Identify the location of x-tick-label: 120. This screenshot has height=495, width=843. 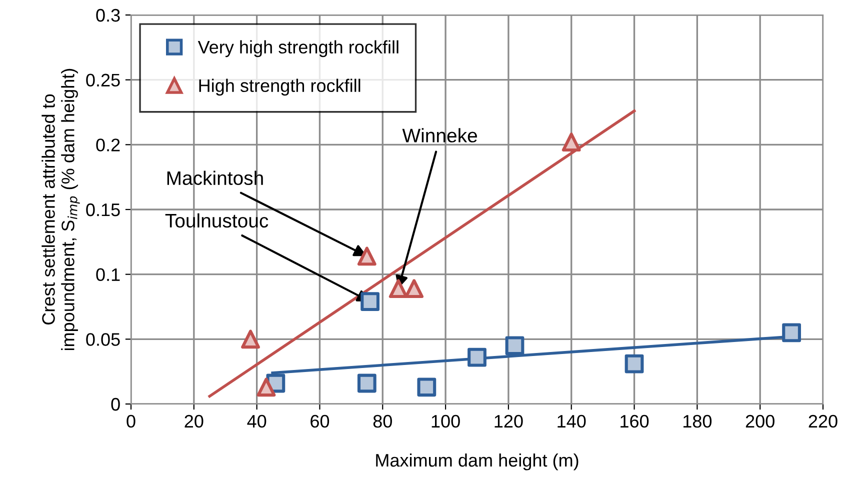
(508, 421).